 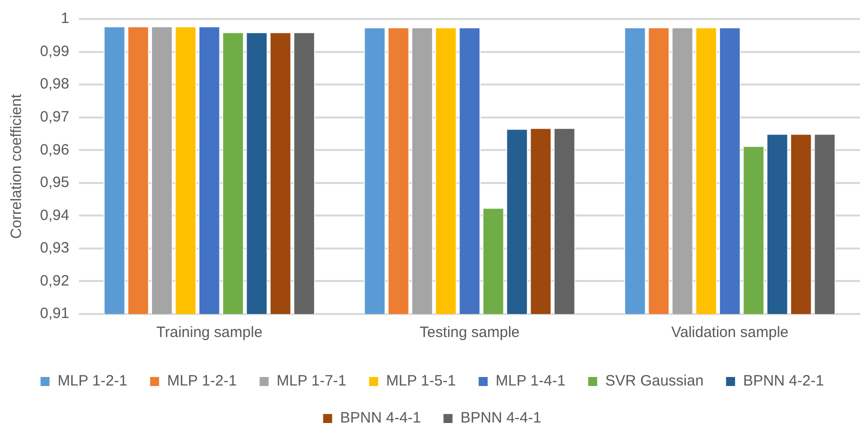 I want to click on y-tick-label: 1, so click(x=65, y=19).